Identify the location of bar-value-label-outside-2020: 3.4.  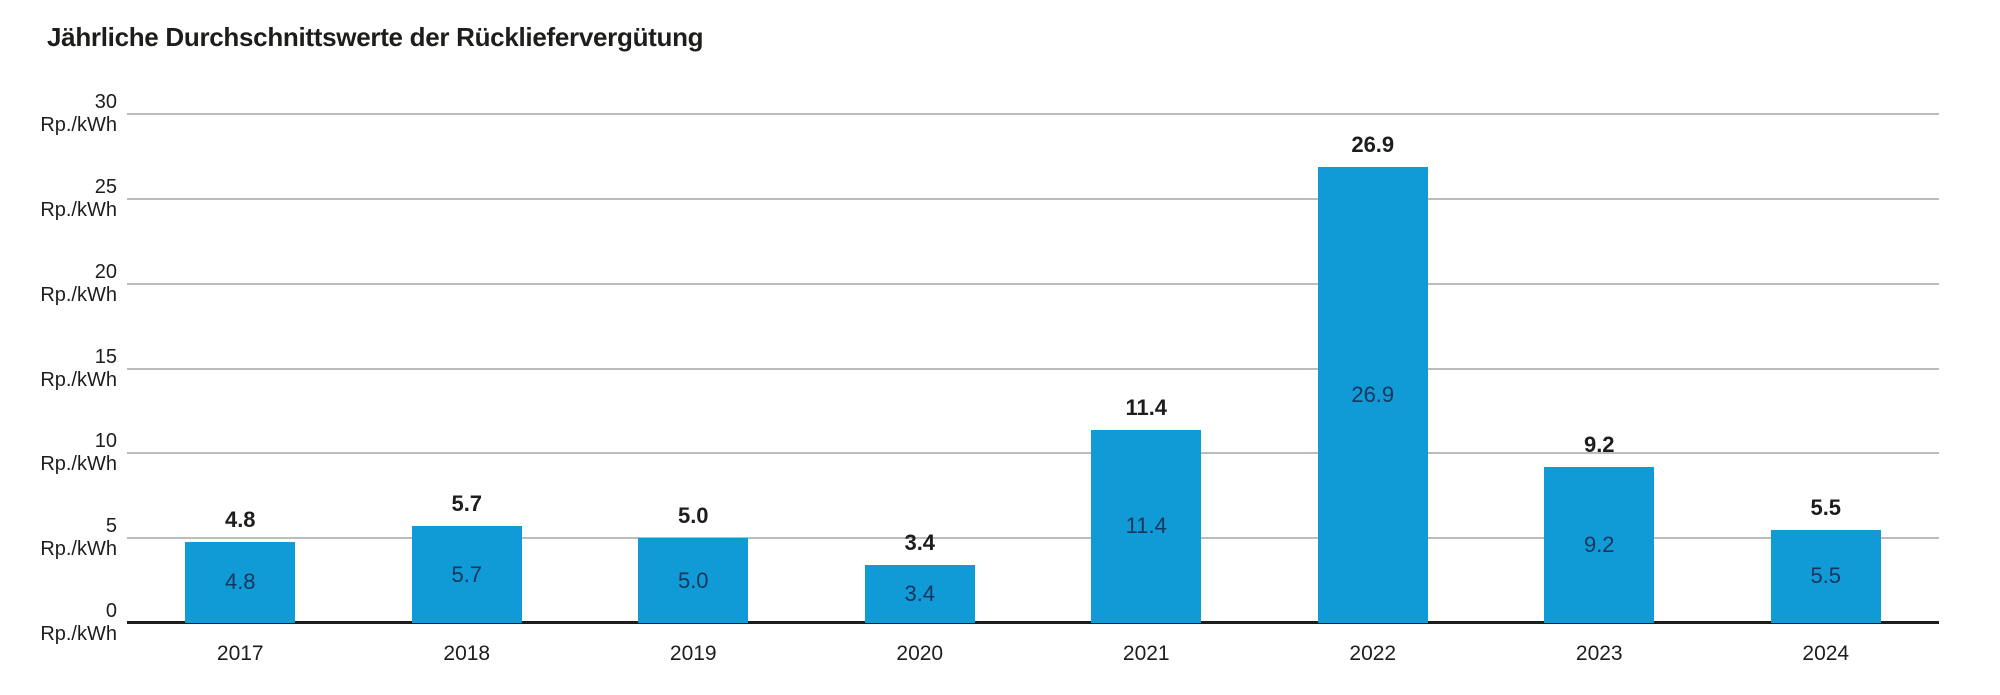
(920, 543).